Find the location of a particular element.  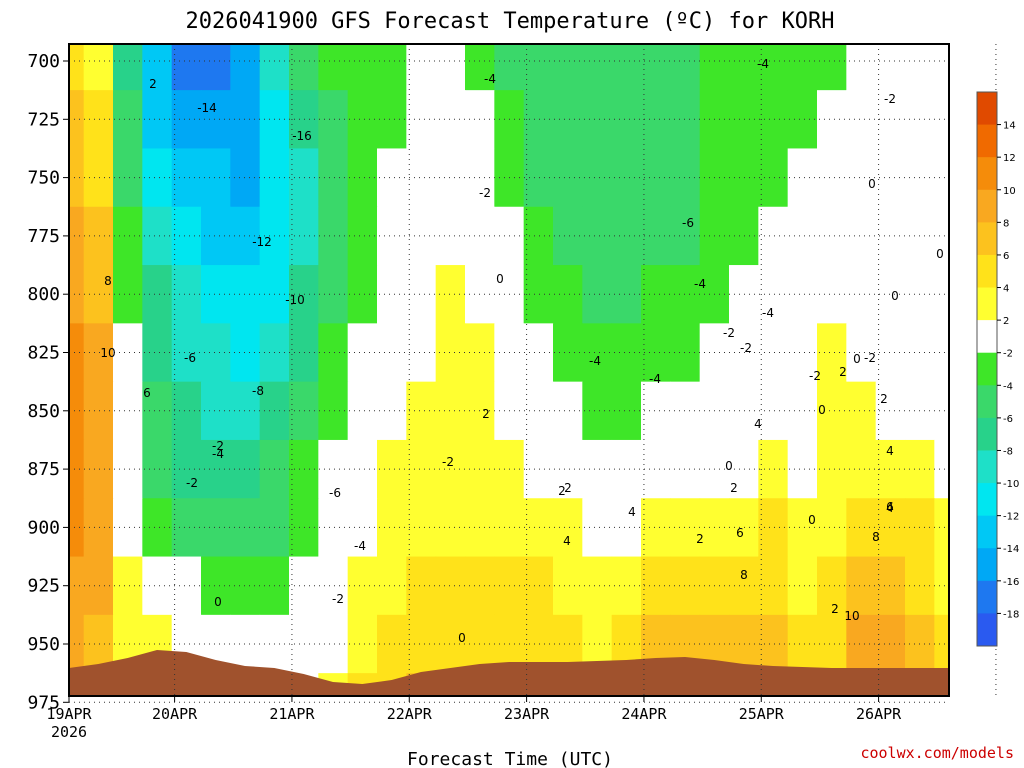

x-axis: 19APR 20APR 21APR 22APR 23APR 24APR 25APR 26APR is located at coordinates (474, 709).